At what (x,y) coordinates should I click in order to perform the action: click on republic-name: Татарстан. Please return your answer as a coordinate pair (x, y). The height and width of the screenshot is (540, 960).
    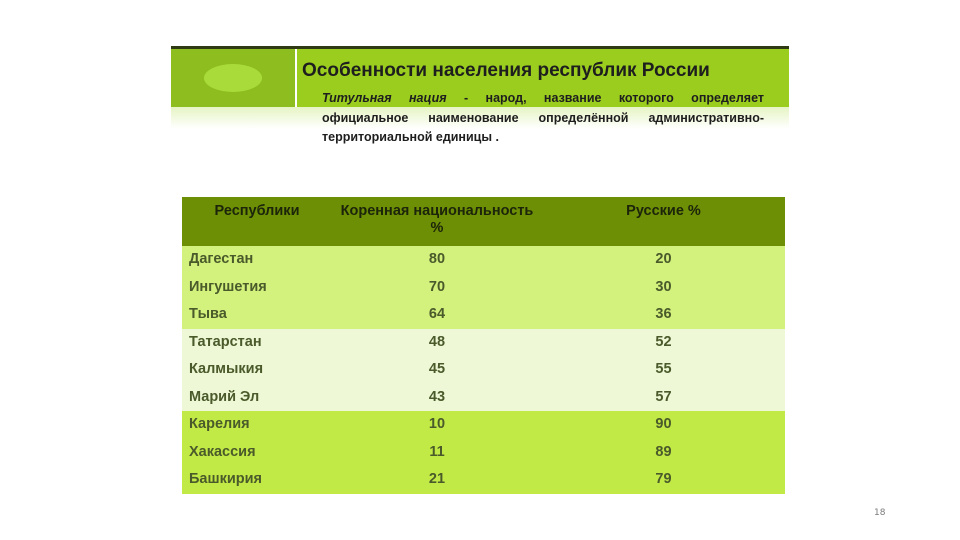
    Looking at the image, I should click on (257, 342).